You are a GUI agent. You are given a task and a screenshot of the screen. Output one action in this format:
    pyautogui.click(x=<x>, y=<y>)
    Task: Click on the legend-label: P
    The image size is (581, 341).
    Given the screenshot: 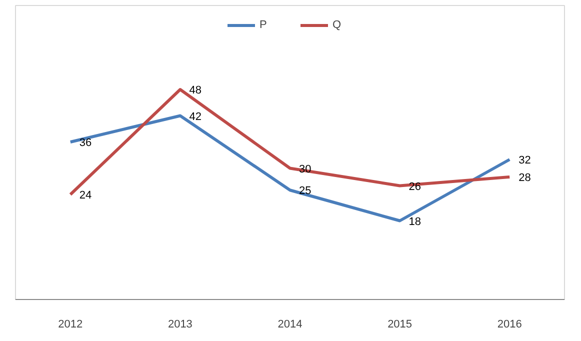 What is the action you would take?
    pyautogui.click(x=264, y=25)
    